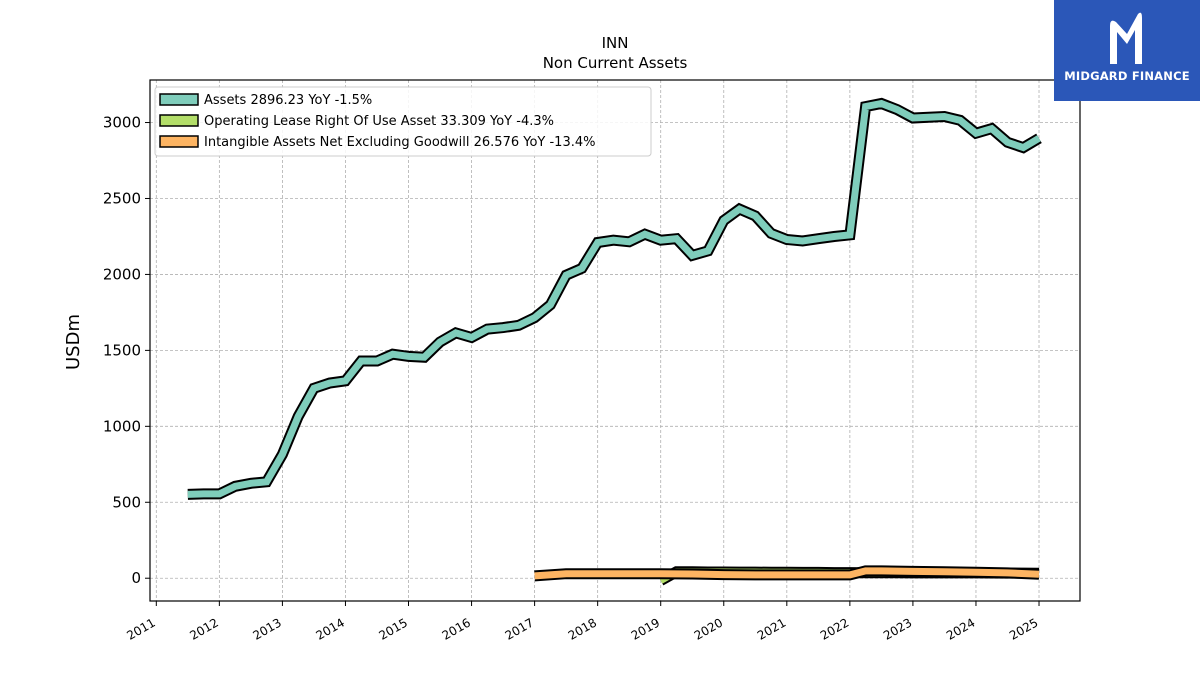  I want to click on x-tick-label: 2023, so click(897, 628).